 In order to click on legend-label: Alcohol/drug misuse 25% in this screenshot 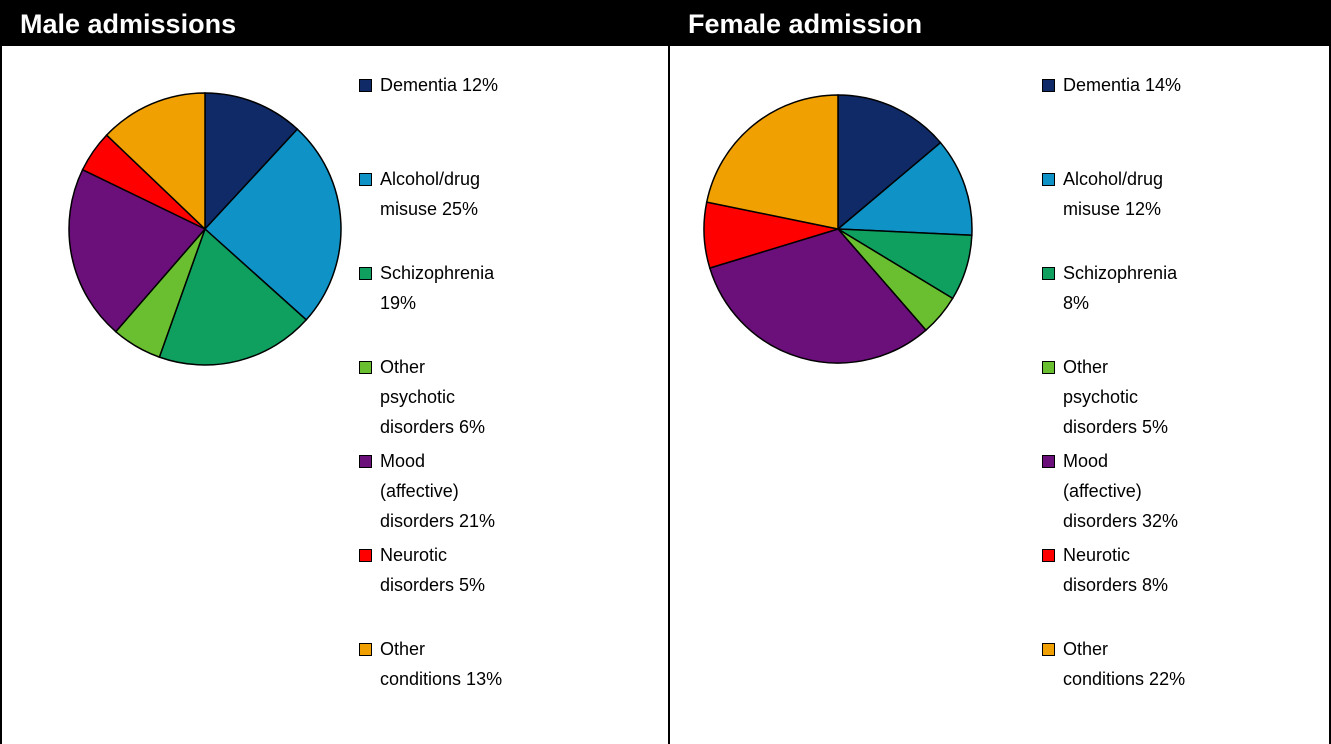, I will do `click(430, 194)`.